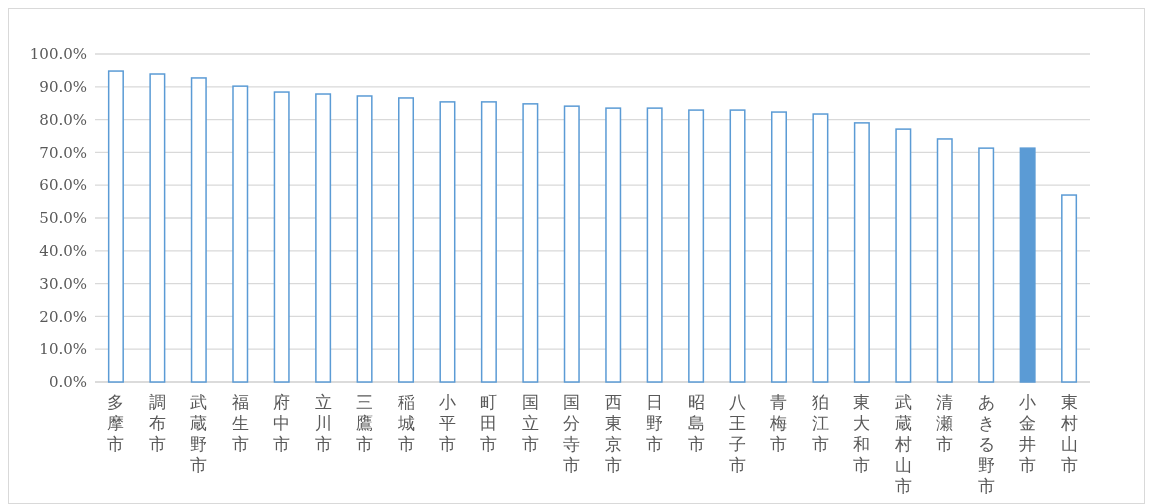 The width and height of the screenshot is (1153, 504). What do you see at coordinates (63, 119) in the screenshot?
I see `y-tick-label: 80.0%` at bounding box center [63, 119].